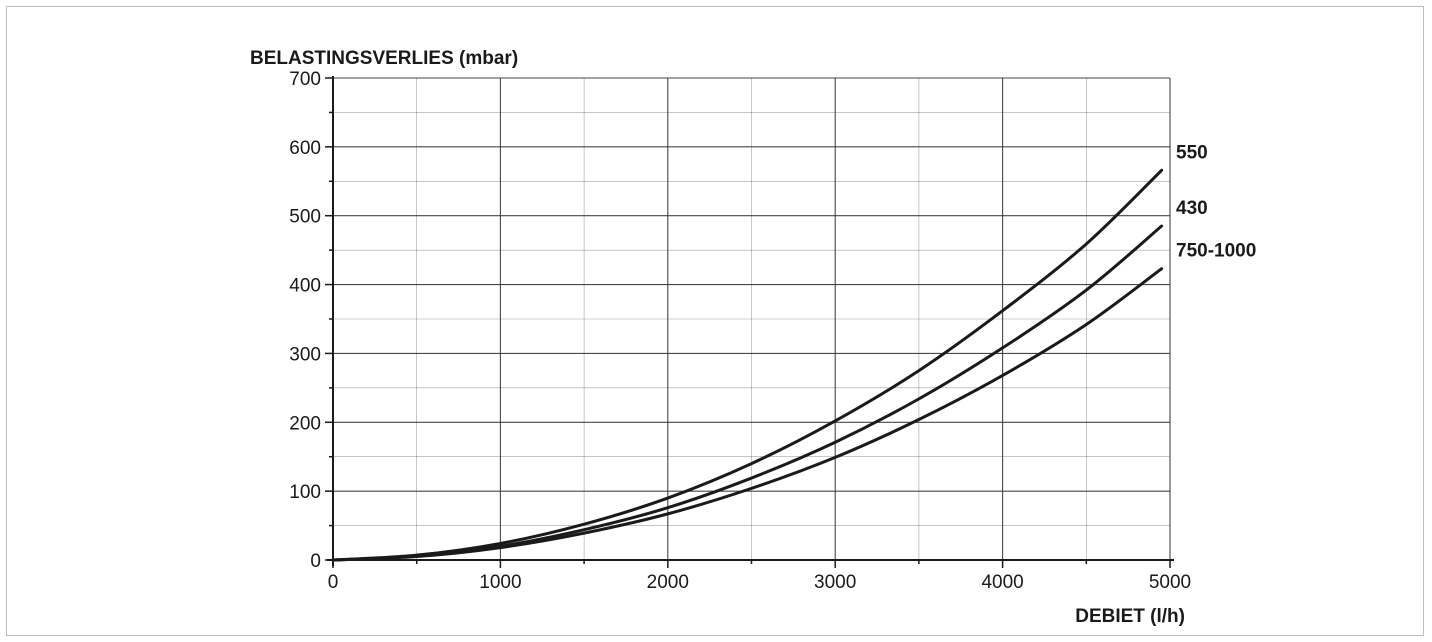 The image size is (1432, 642). What do you see at coordinates (305, 148) in the screenshot?
I see `y-tick-label: 600` at bounding box center [305, 148].